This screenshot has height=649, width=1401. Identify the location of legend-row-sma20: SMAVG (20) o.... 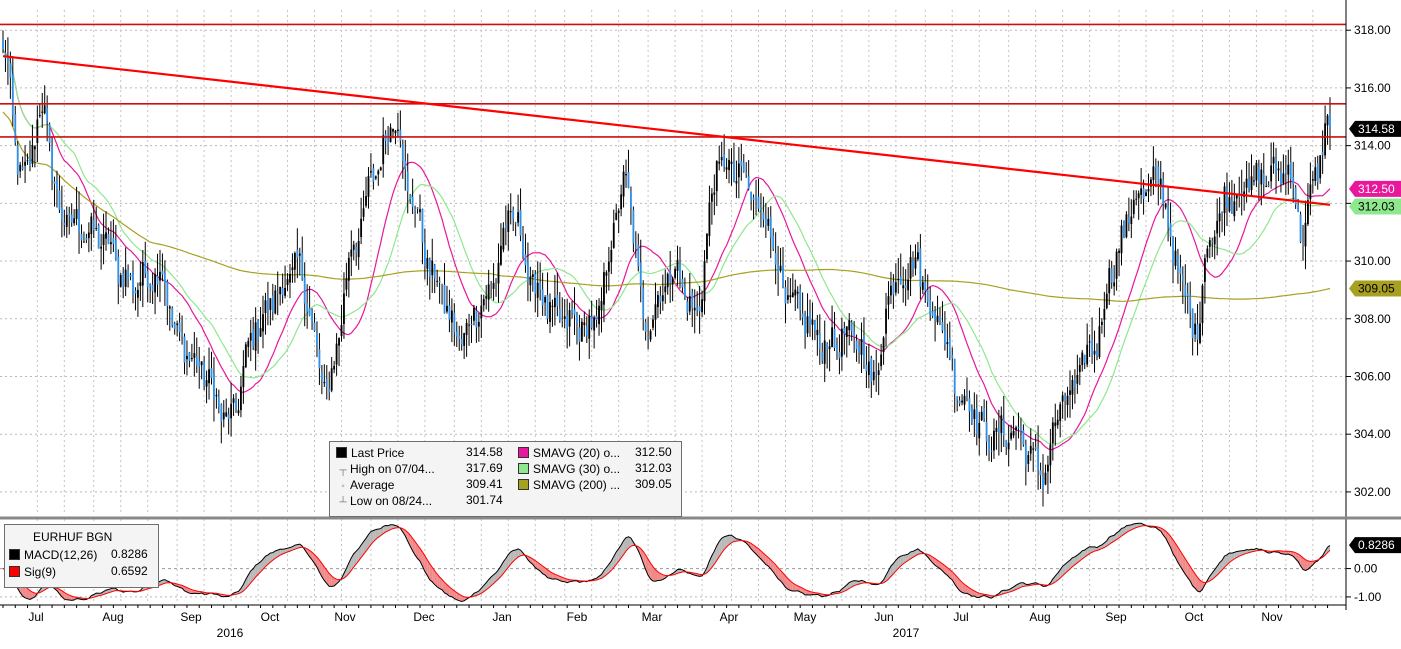
(569, 453).